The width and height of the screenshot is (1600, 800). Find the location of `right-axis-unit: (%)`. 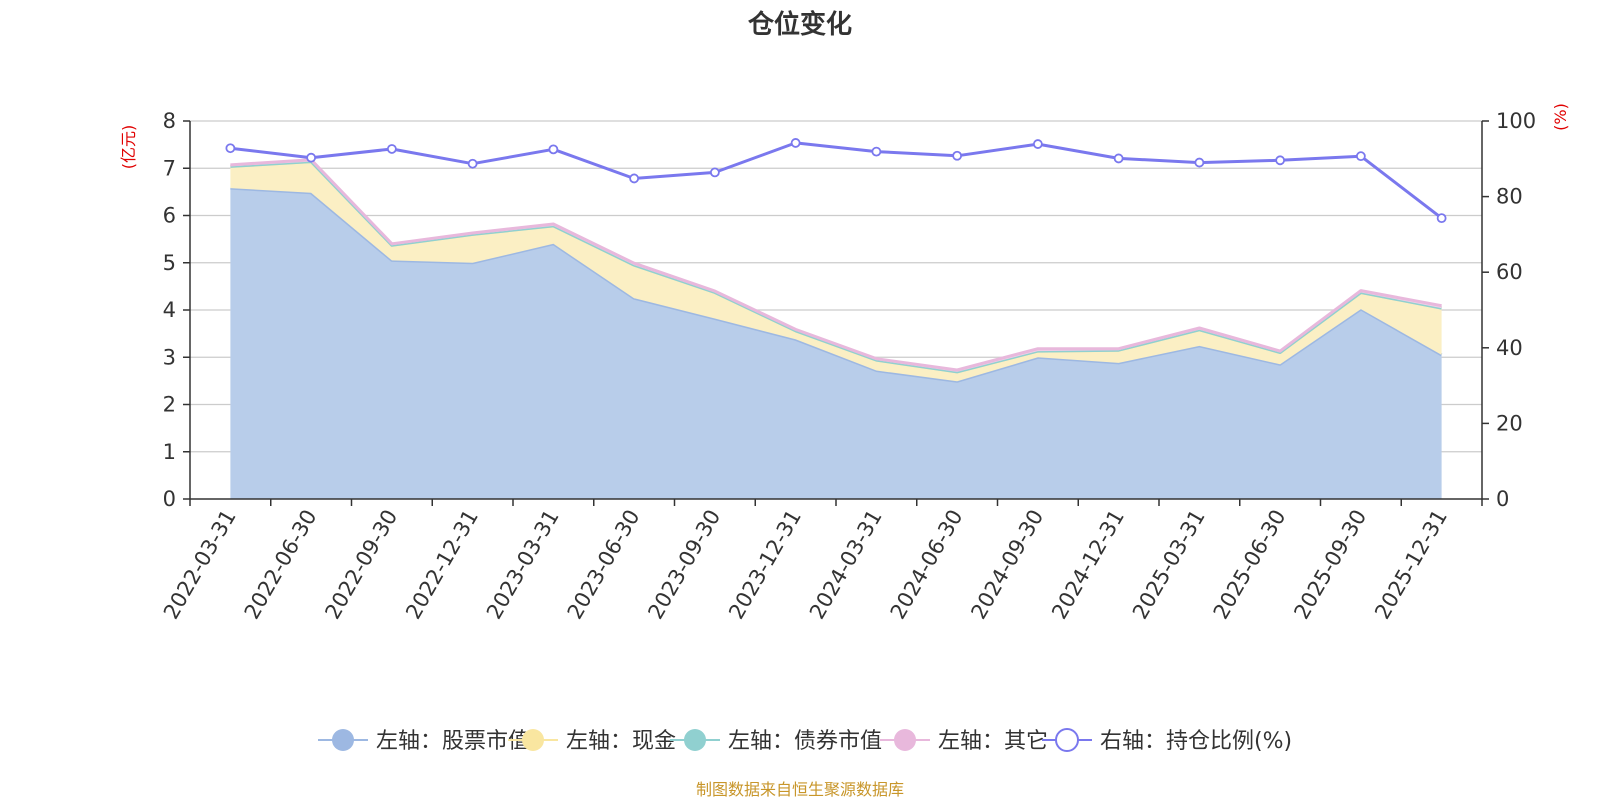

right-axis-unit: (%) is located at coordinates (1560, 117).